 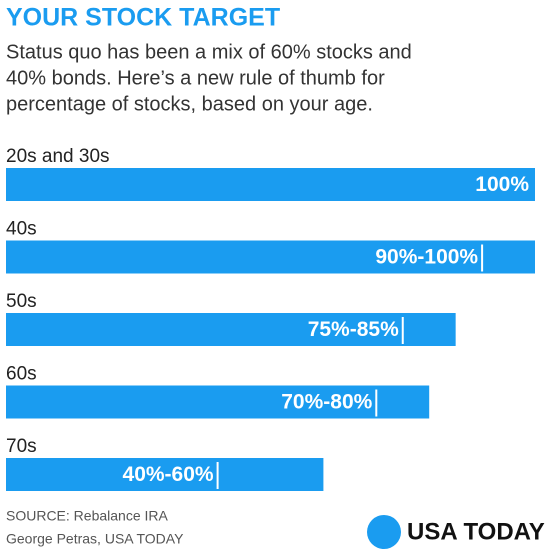 What do you see at coordinates (21, 229) in the screenshot?
I see `category-label: 40s` at bounding box center [21, 229].